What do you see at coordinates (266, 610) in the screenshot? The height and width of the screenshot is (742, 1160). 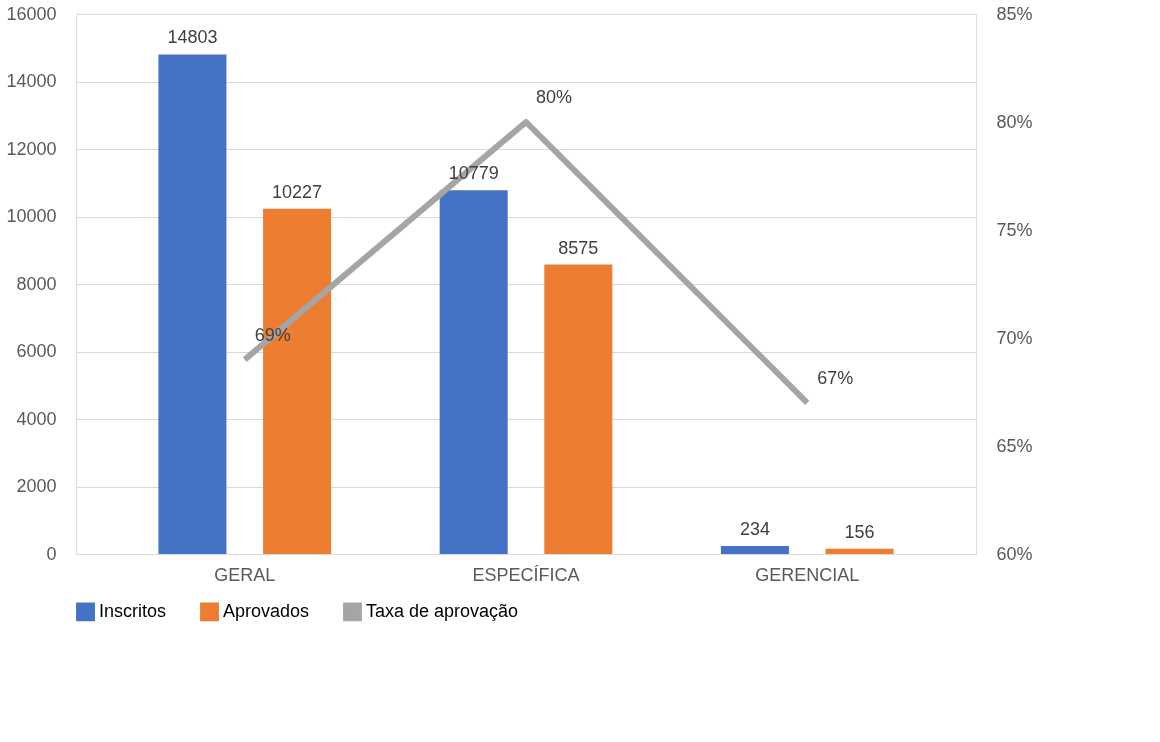 I see `legend-label: Aprovados` at bounding box center [266, 610].